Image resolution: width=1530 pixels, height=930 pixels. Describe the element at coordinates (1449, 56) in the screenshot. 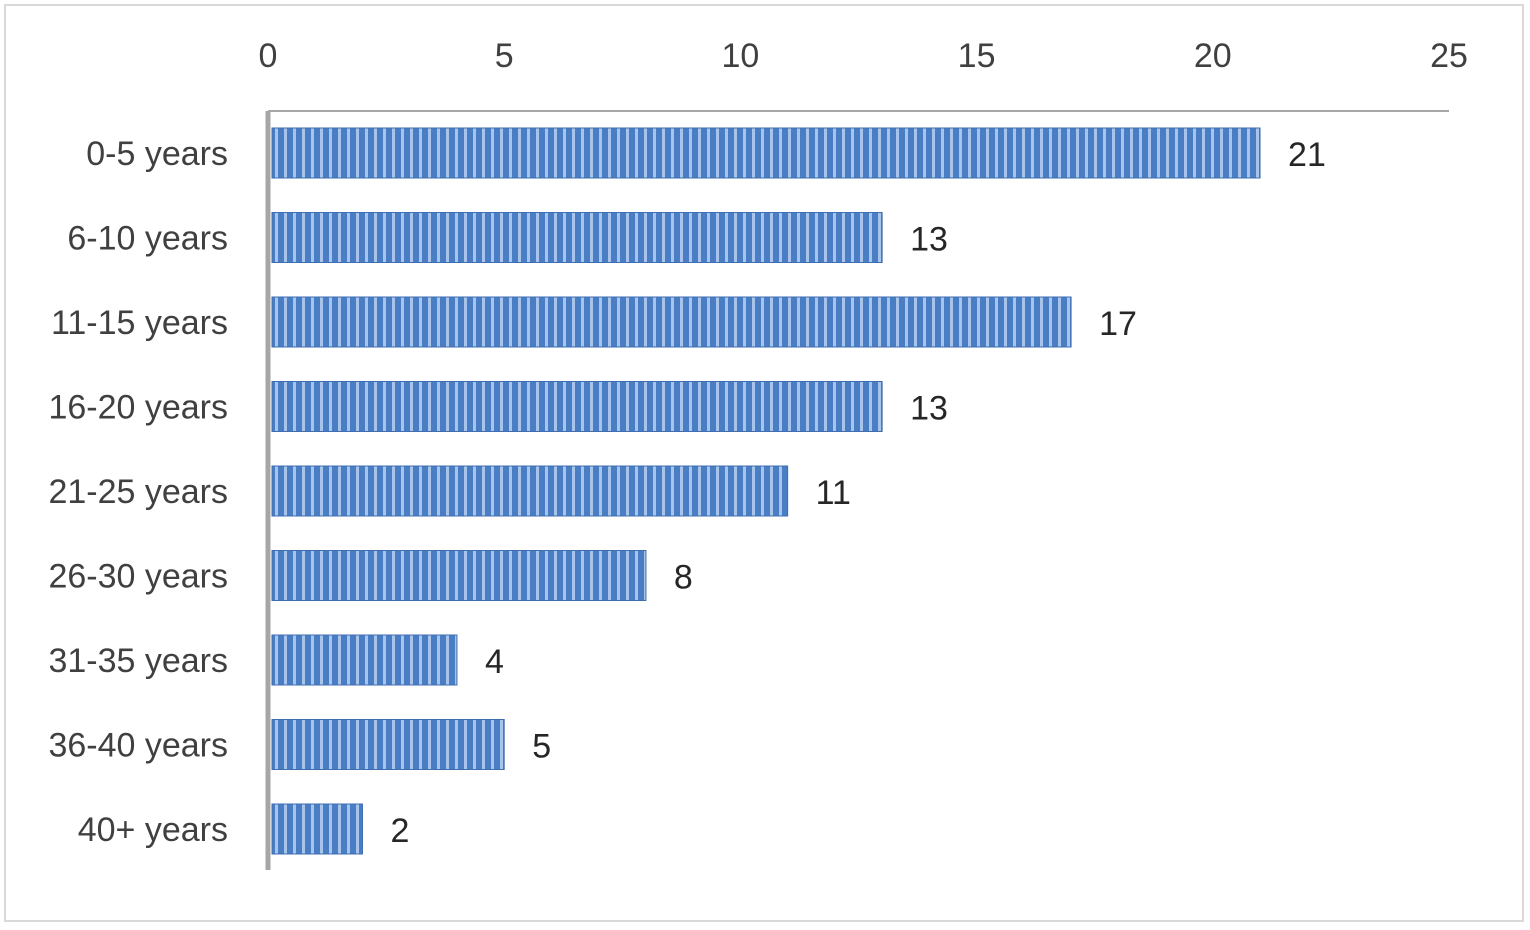

I see `x-tick-label: 25` at that location.